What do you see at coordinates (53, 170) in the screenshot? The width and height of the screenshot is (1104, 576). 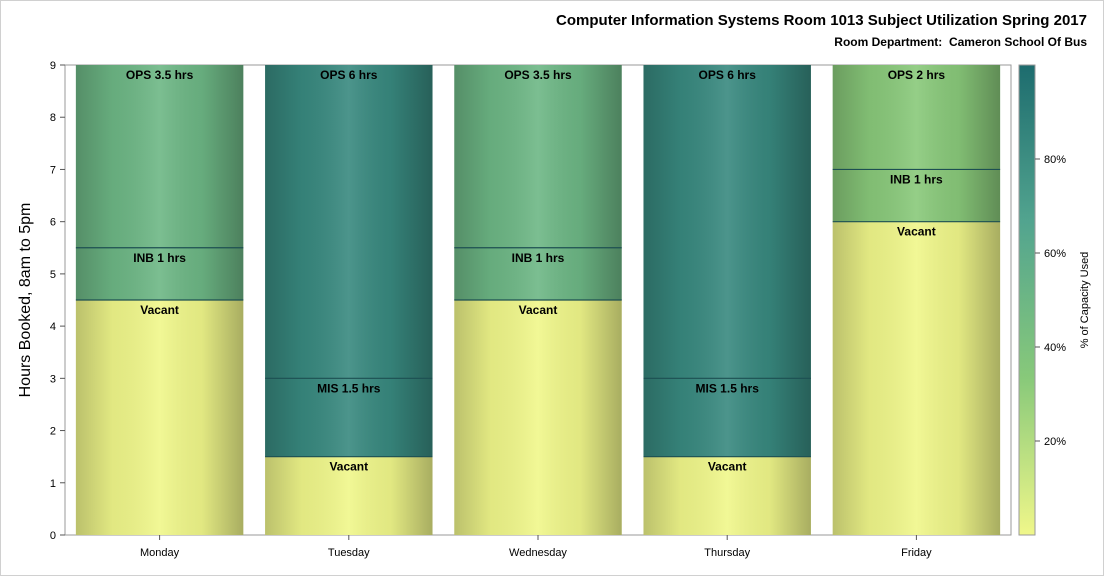 I see `y-tick-label: 7` at bounding box center [53, 170].